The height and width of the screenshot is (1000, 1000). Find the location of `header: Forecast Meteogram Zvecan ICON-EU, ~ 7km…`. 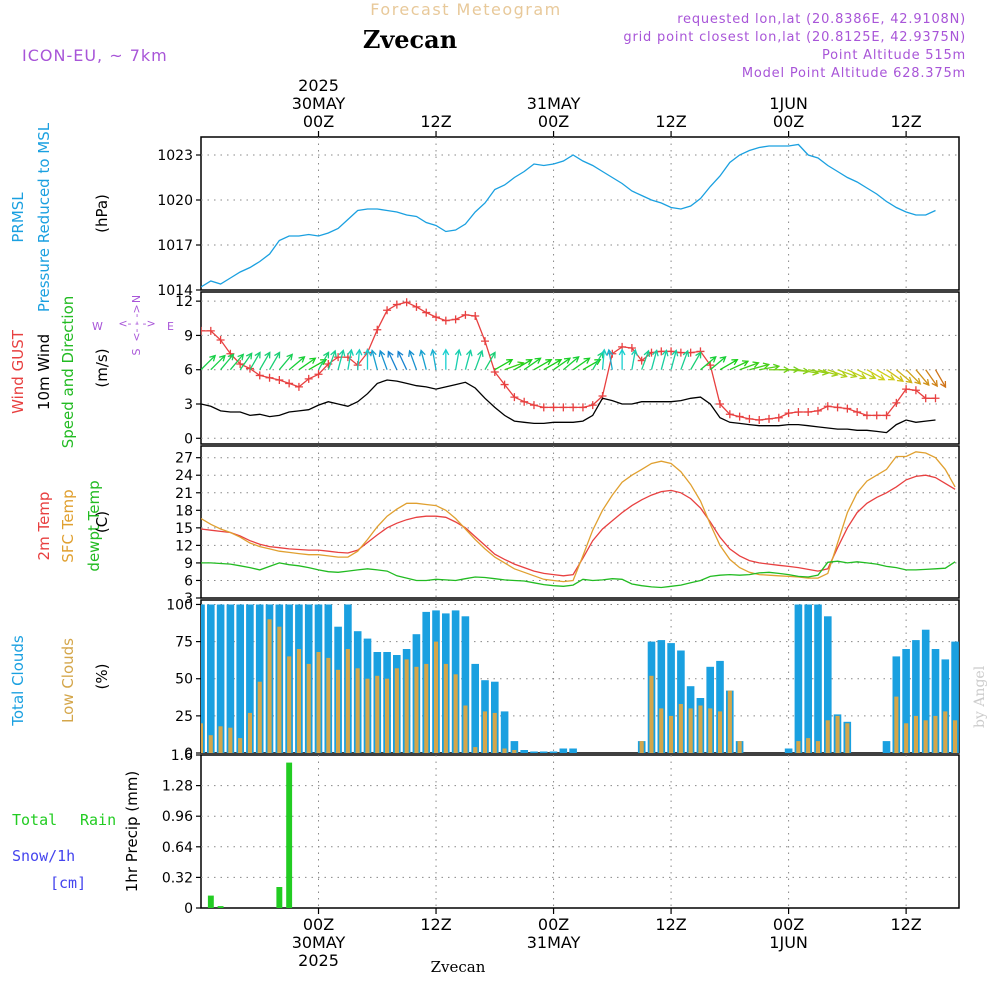

header: Forecast Meteogram Zvecan ICON-EU, ~ 7km… is located at coordinates (494, 40).